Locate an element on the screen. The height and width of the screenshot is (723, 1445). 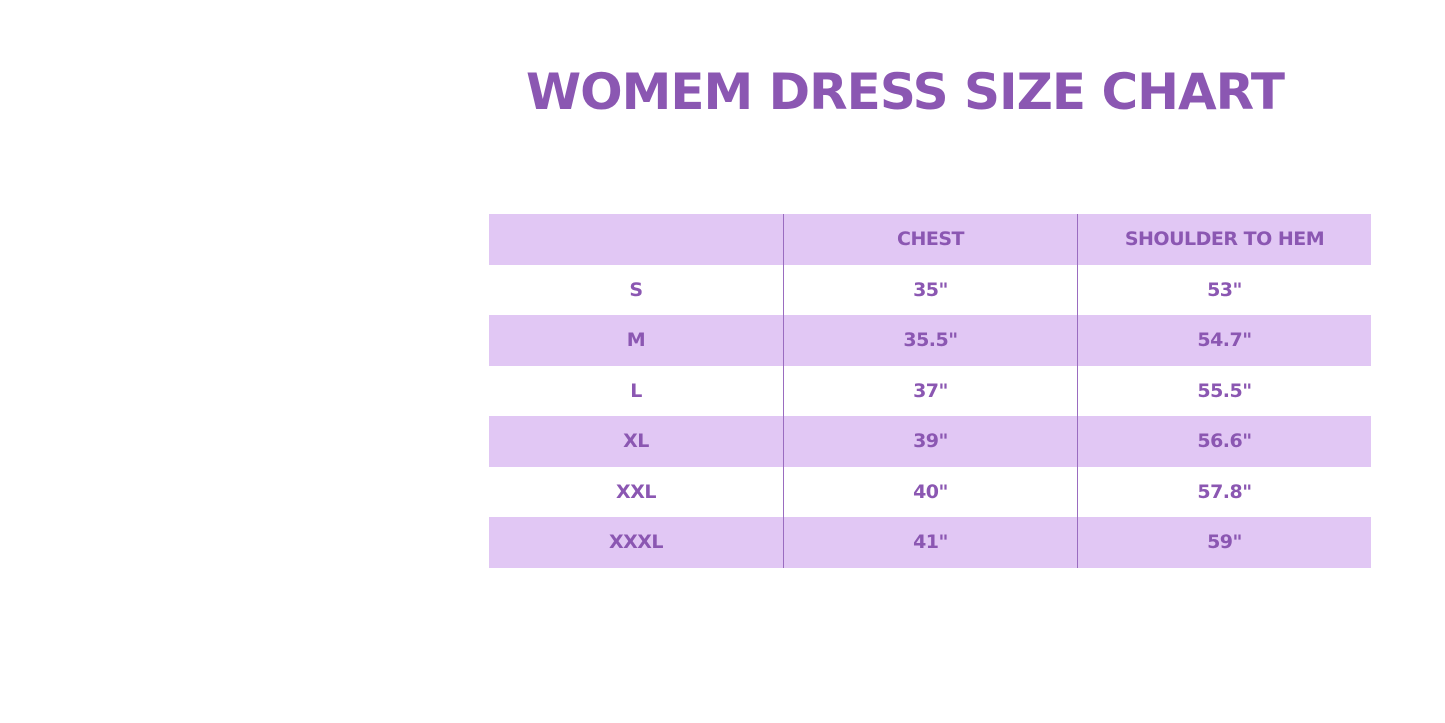
table-row: S 35" 53" is located at coordinates (930, 289).